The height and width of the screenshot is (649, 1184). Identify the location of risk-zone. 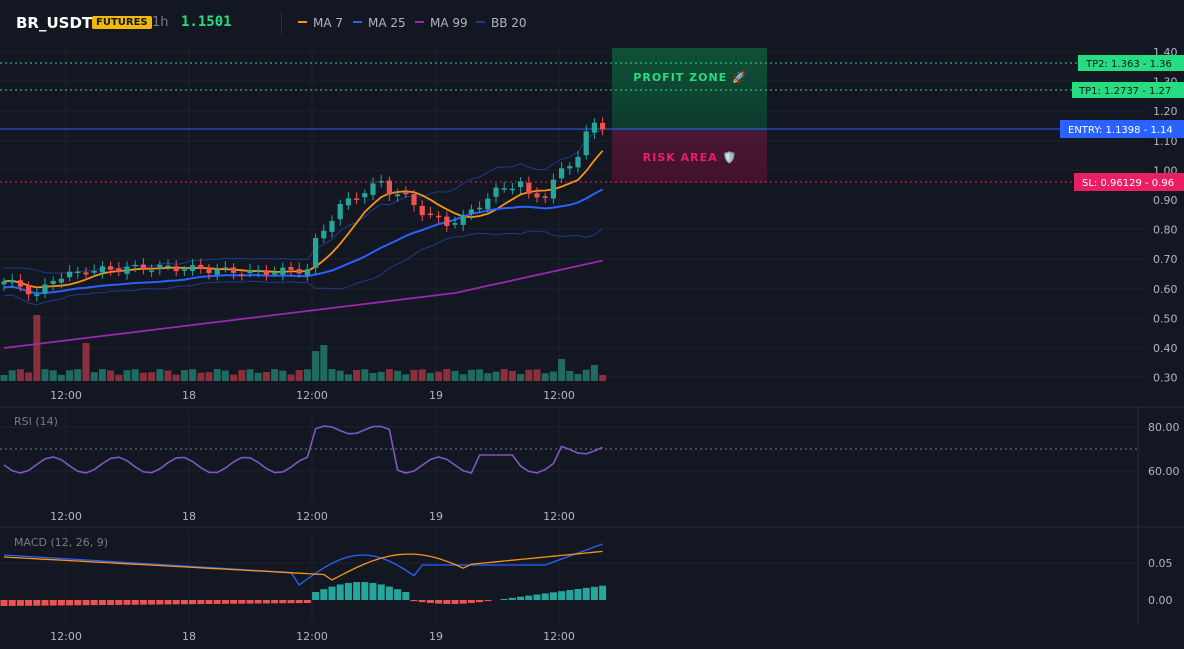
(689, 156).